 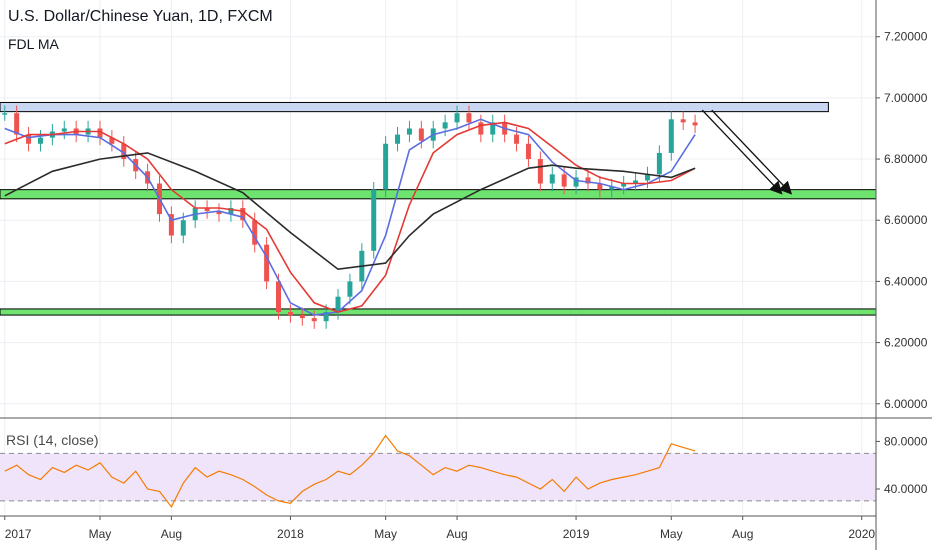 What do you see at coordinates (906, 343) in the screenshot?
I see `y-tick-label: 6.20000` at bounding box center [906, 343].